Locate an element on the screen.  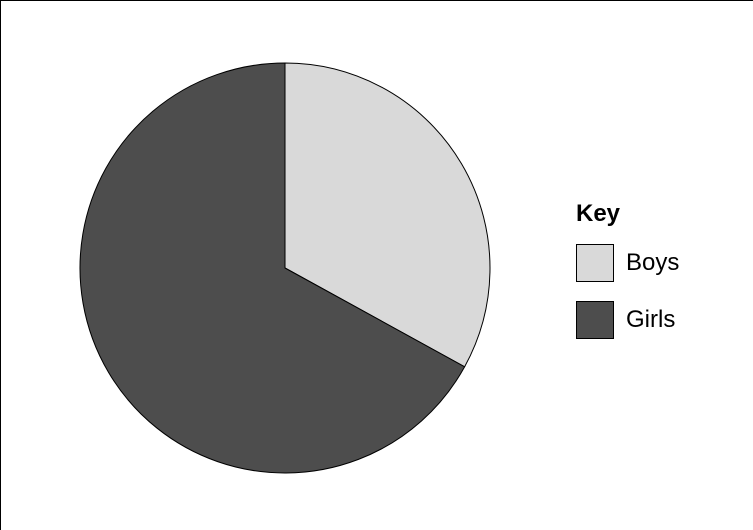
legend-swatch-girls is located at coordinates (595, 320).